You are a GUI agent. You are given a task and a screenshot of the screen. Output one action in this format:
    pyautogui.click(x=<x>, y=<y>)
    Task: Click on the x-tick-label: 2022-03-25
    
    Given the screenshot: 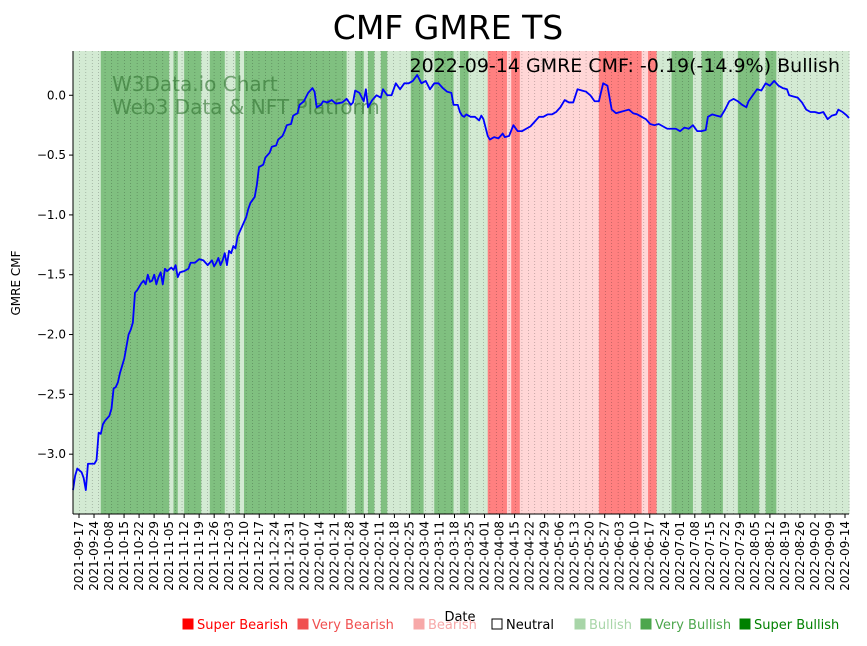 What is the action you would take?
    pyautogui.click(x=470, y=556)
    